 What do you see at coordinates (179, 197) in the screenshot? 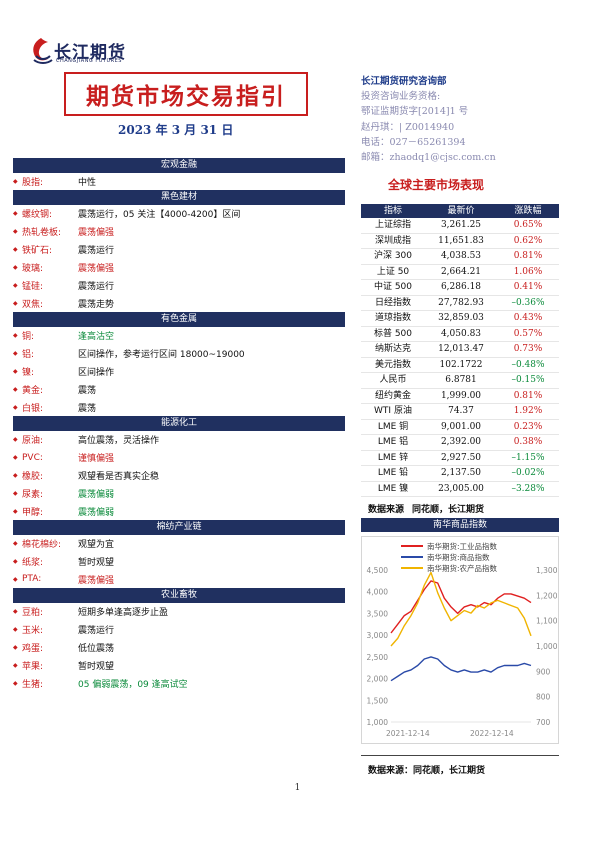
I see `section-header: 黑色建材` at bounding box center [179, 197].